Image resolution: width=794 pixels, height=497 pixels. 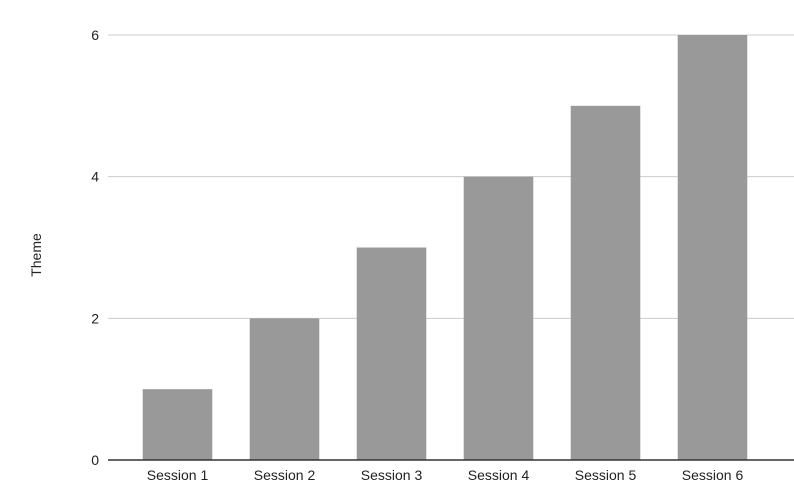 What do you see at coordinates (392, 475) in the screenshot?
I see `x-tick-label: Session 3` at bounding box center [392, 475].